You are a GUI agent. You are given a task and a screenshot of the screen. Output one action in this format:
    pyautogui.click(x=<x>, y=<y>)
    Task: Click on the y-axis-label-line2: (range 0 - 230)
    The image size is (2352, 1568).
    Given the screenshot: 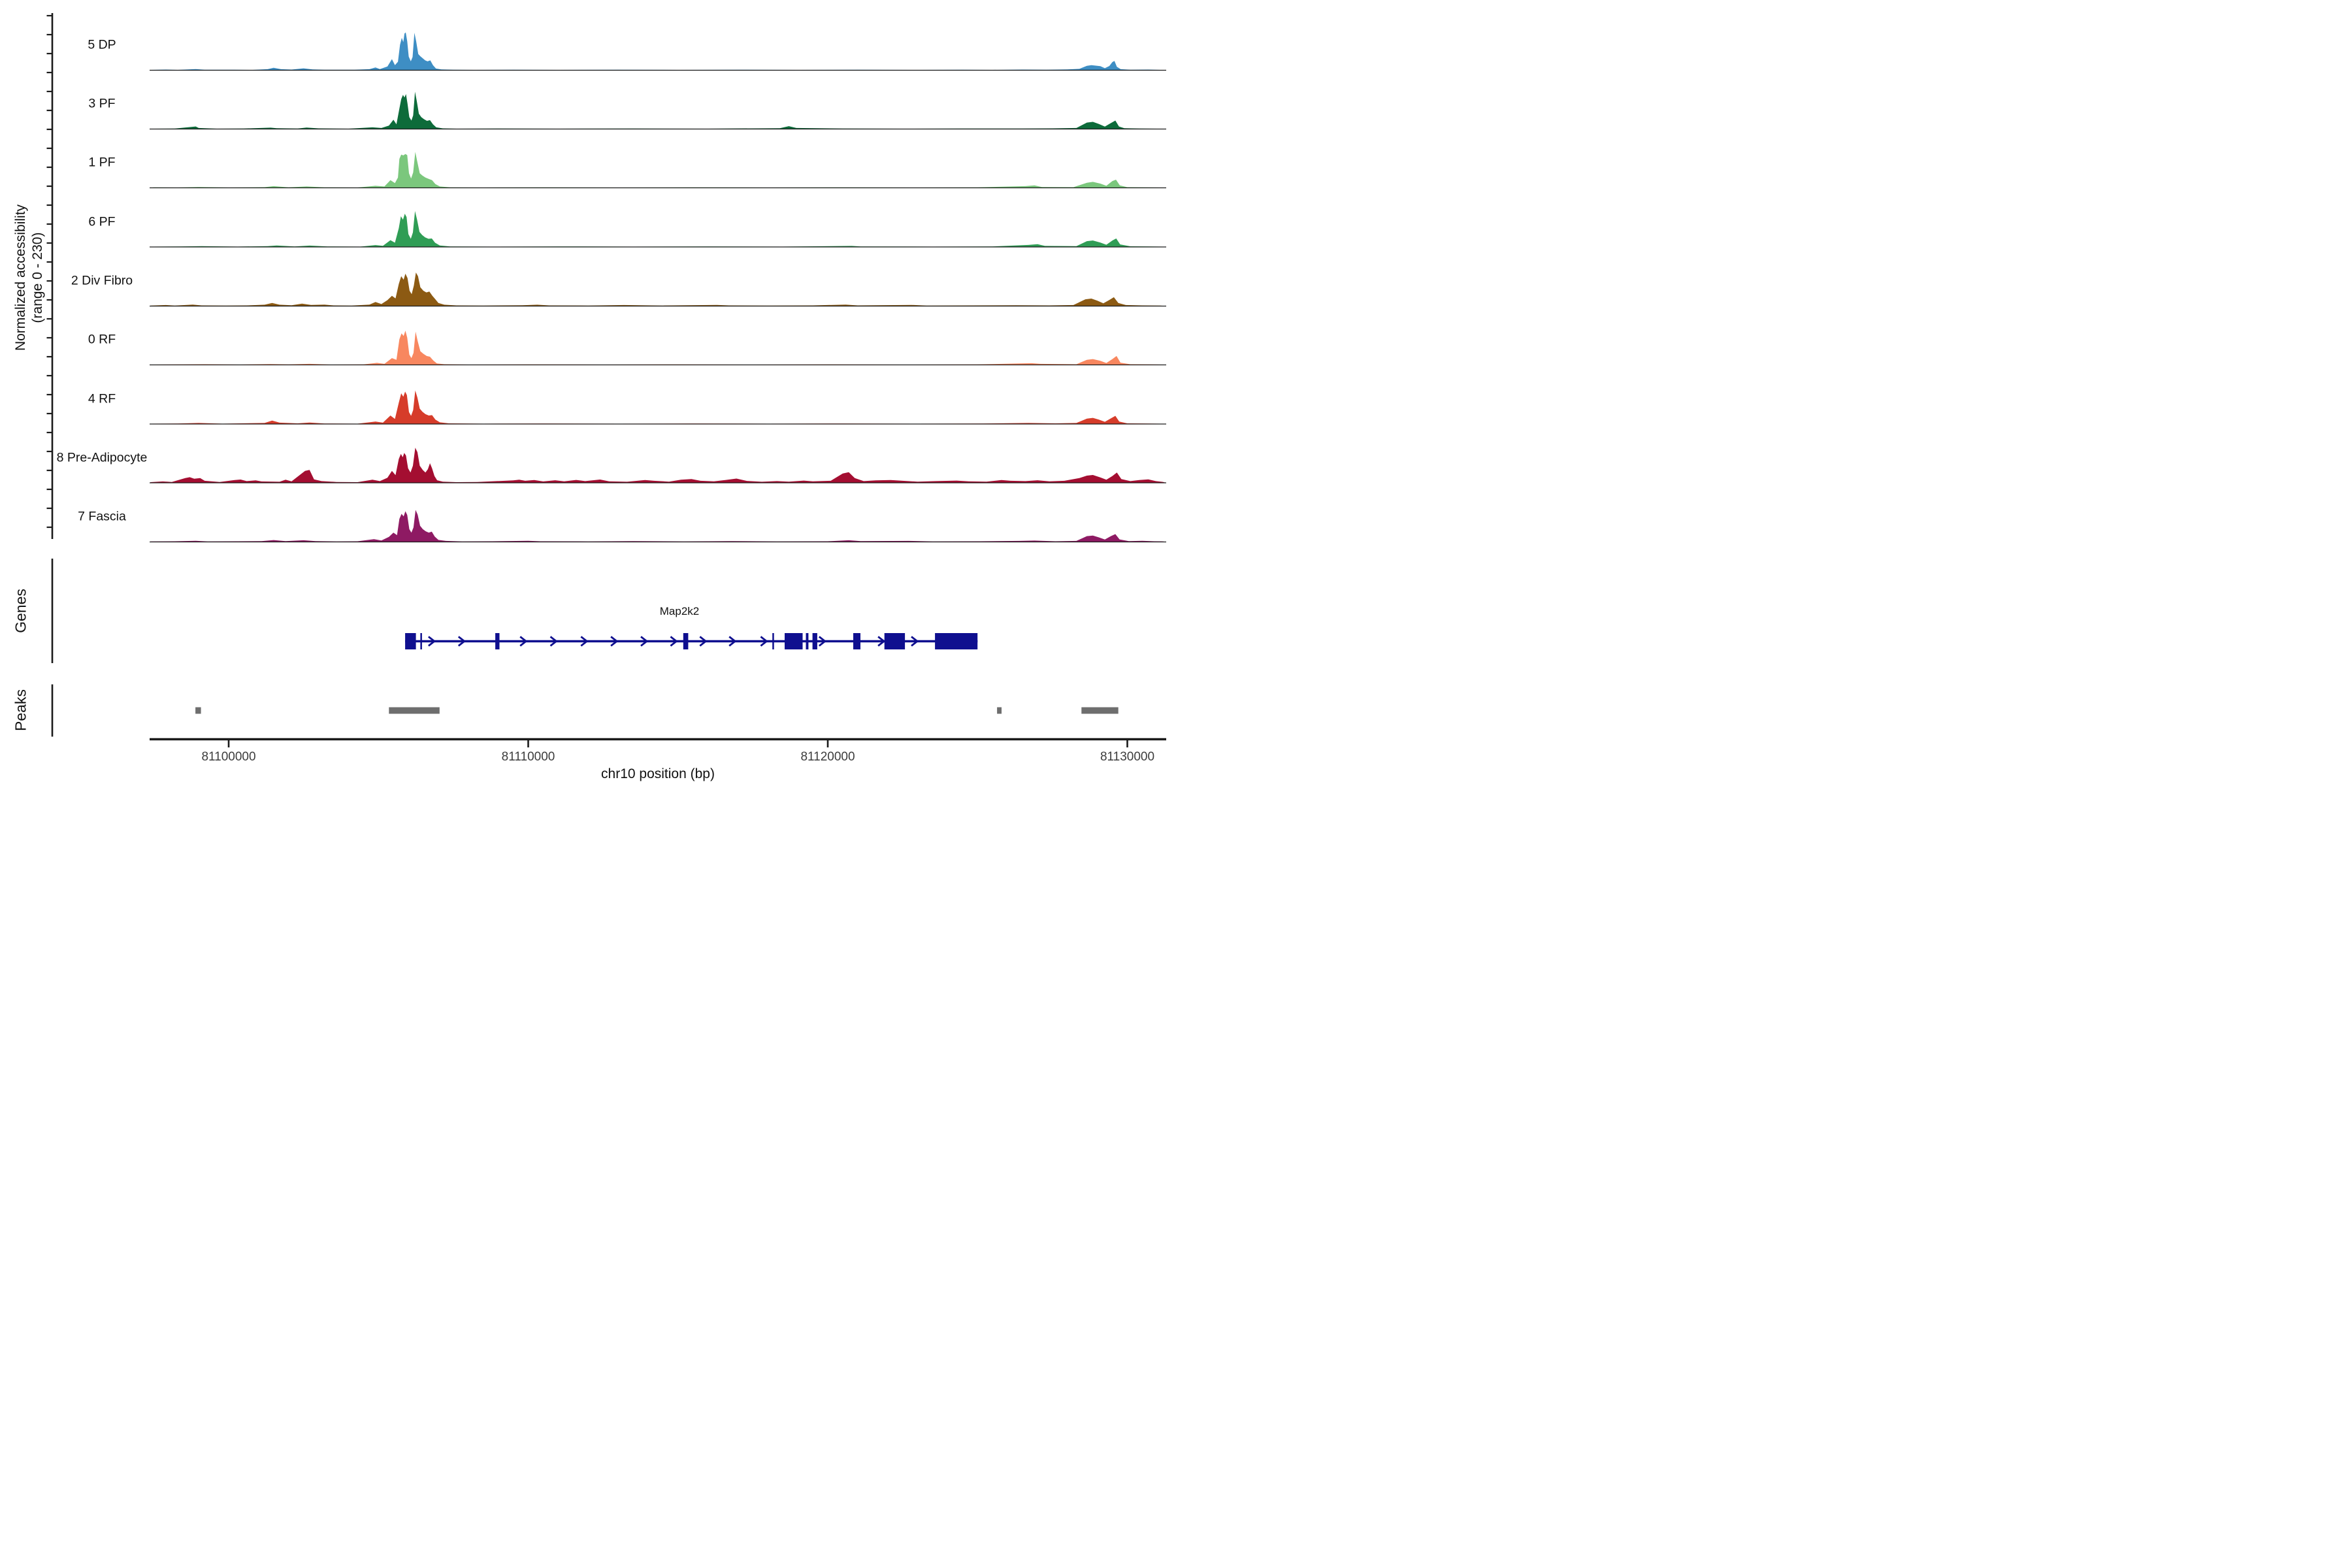 What is the action you would take?
    pyautogui.click(x=37, y=277)
    